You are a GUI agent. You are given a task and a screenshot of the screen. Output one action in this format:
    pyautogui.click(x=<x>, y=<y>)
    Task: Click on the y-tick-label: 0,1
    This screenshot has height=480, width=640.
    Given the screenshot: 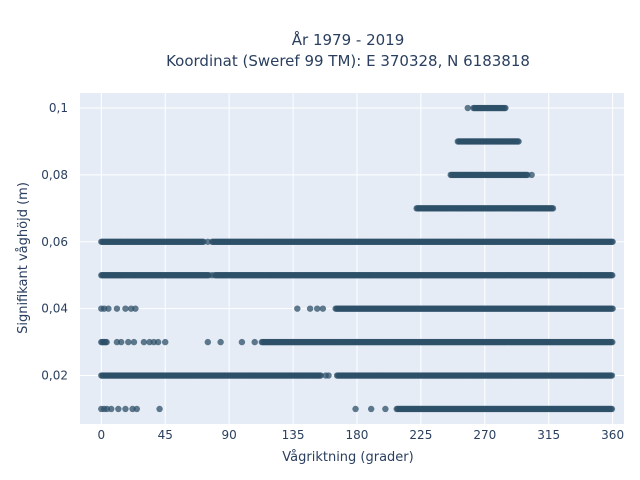 What is the action you would take?
    pyautogui.click(x=58, y=108)
    